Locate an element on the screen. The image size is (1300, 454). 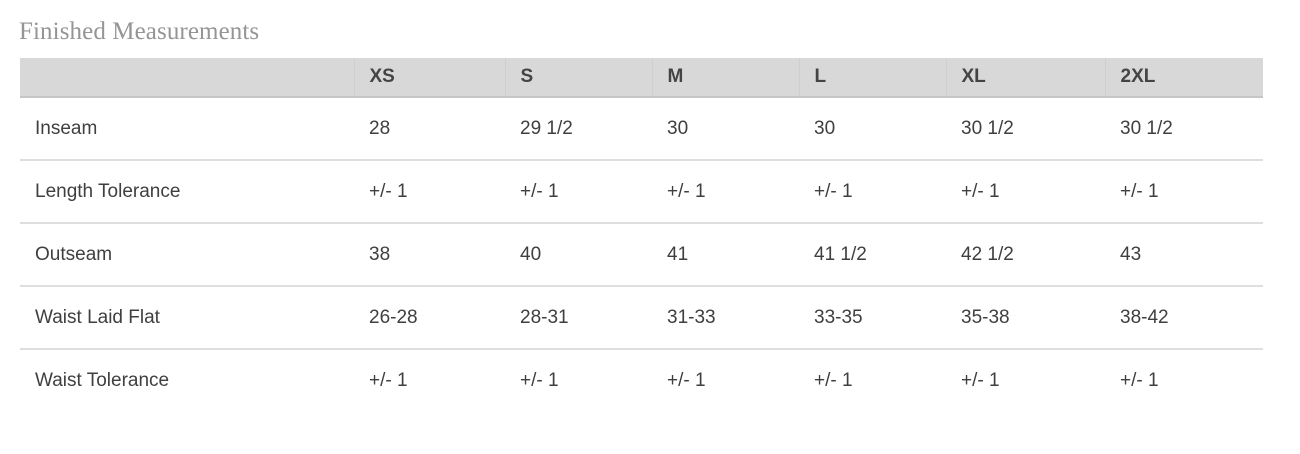
cell-outseam-m: 41 is located at coordinates (725, 255).